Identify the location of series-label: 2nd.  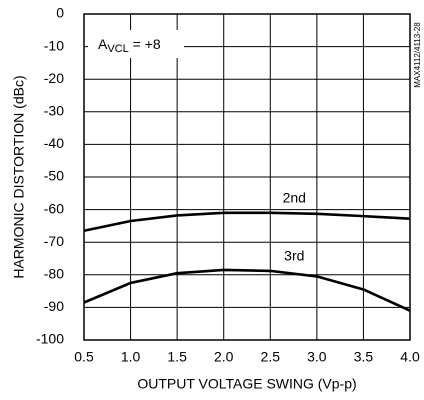
(294, 198).